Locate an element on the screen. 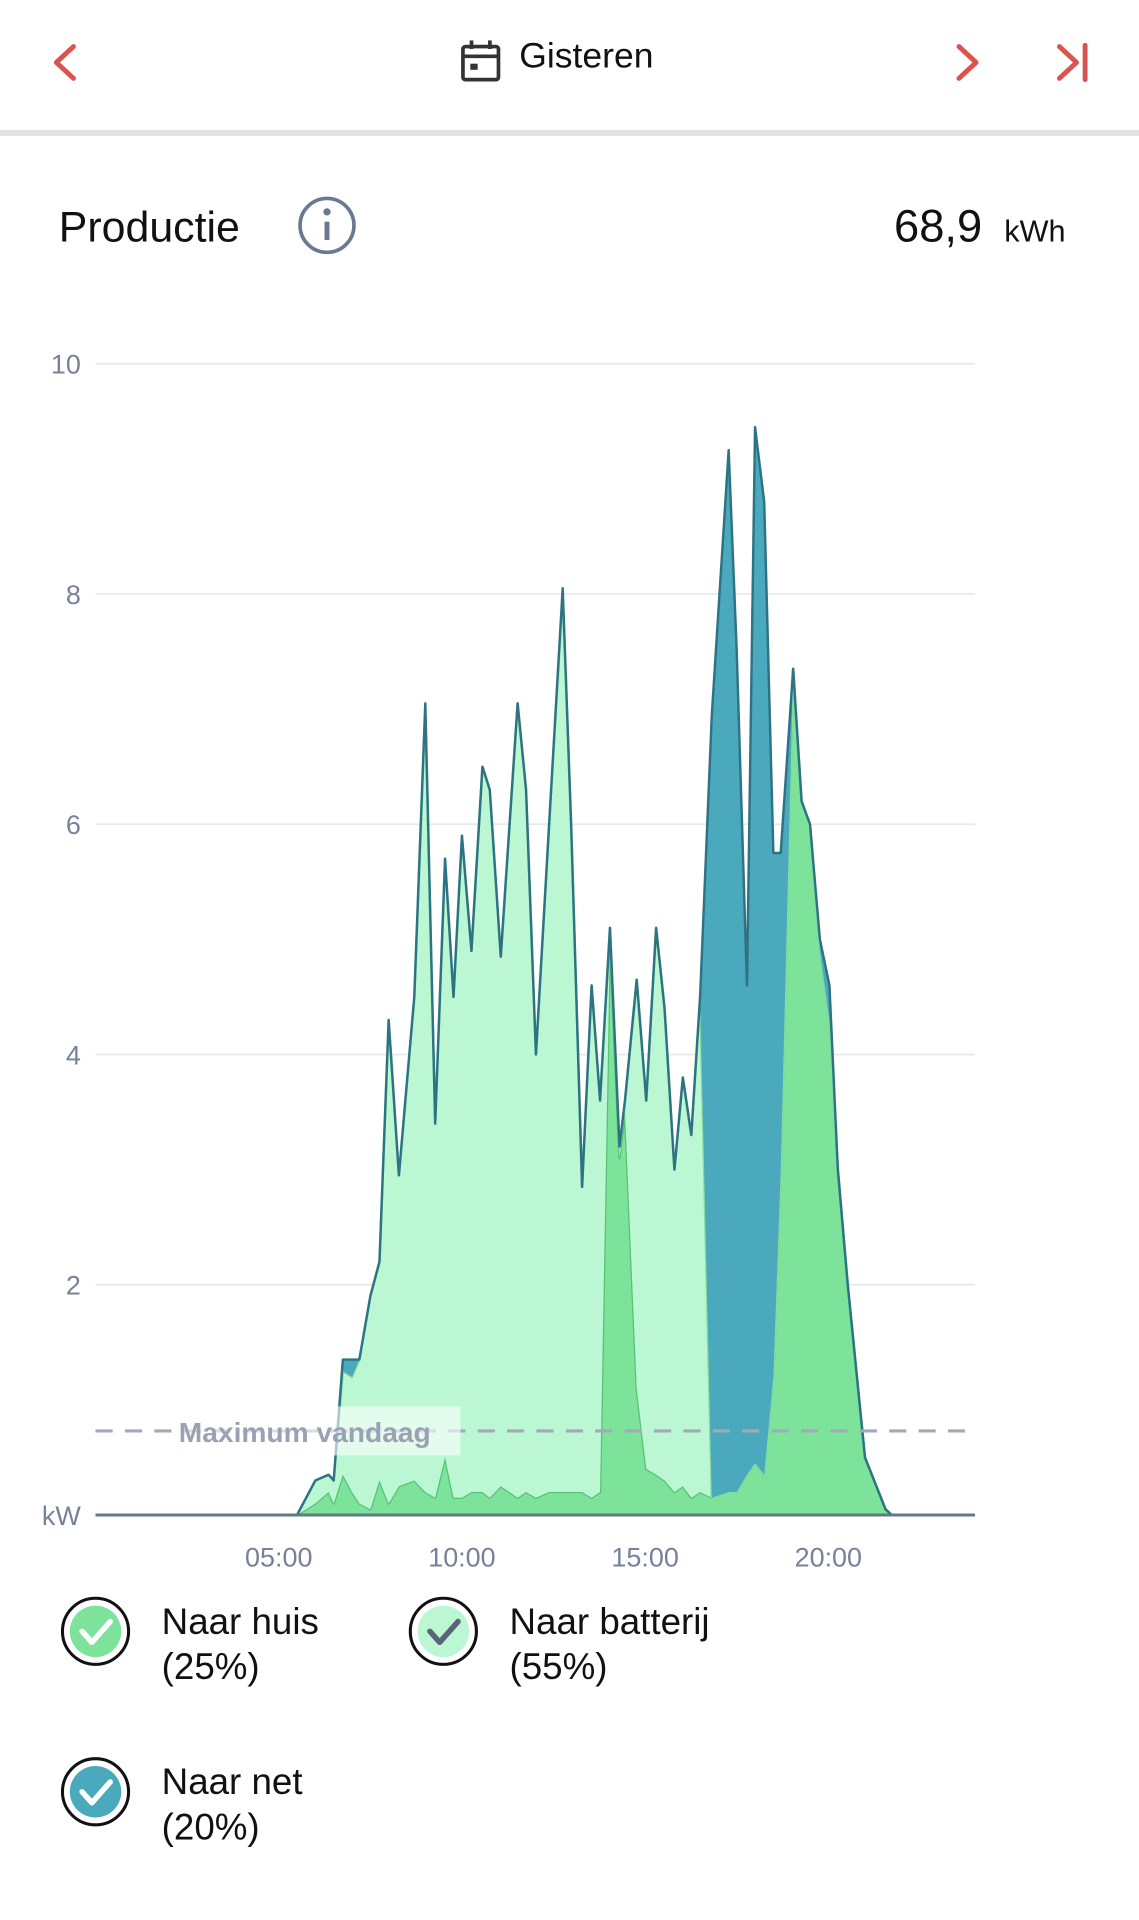  x-tick-label: 05:00 is located at coordinates (278, 1557).